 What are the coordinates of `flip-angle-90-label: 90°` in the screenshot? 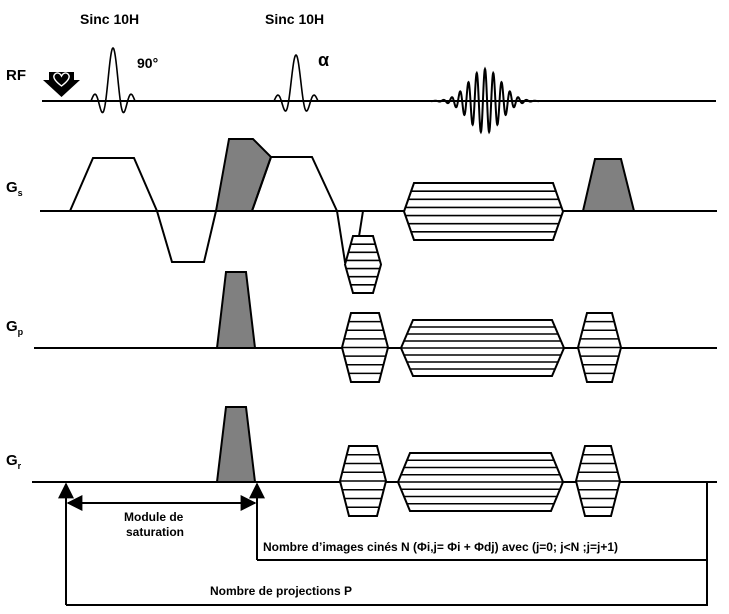 It's located at (147, 63).